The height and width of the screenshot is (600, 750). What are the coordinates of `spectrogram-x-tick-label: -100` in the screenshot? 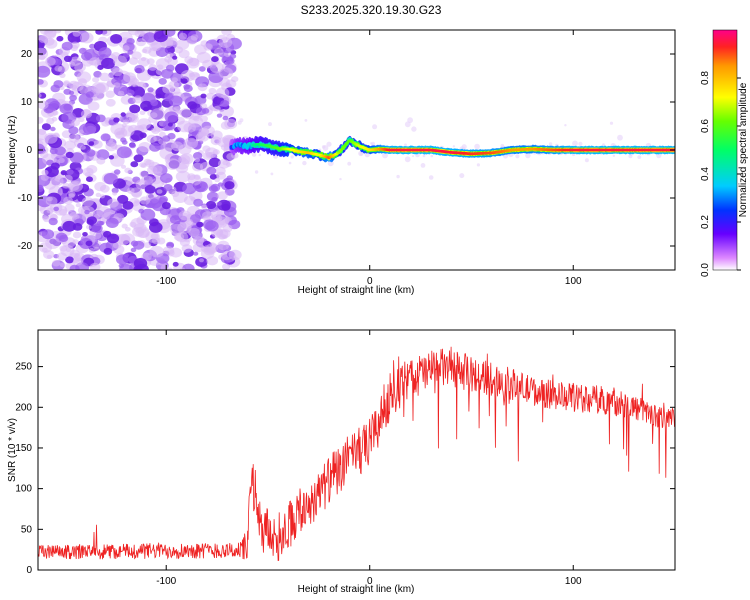 It's located at (166, 281).